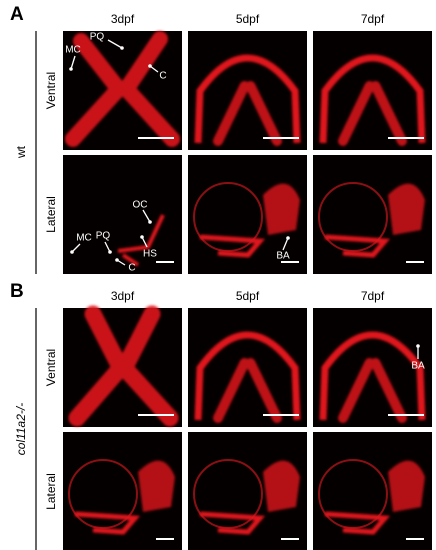 Image resolution: width=436 pixels, height=550 pixels. Describe the element at coordinates (21, 429) in the screenshot. I see `genotype-label: col11a2-/-` at that location.